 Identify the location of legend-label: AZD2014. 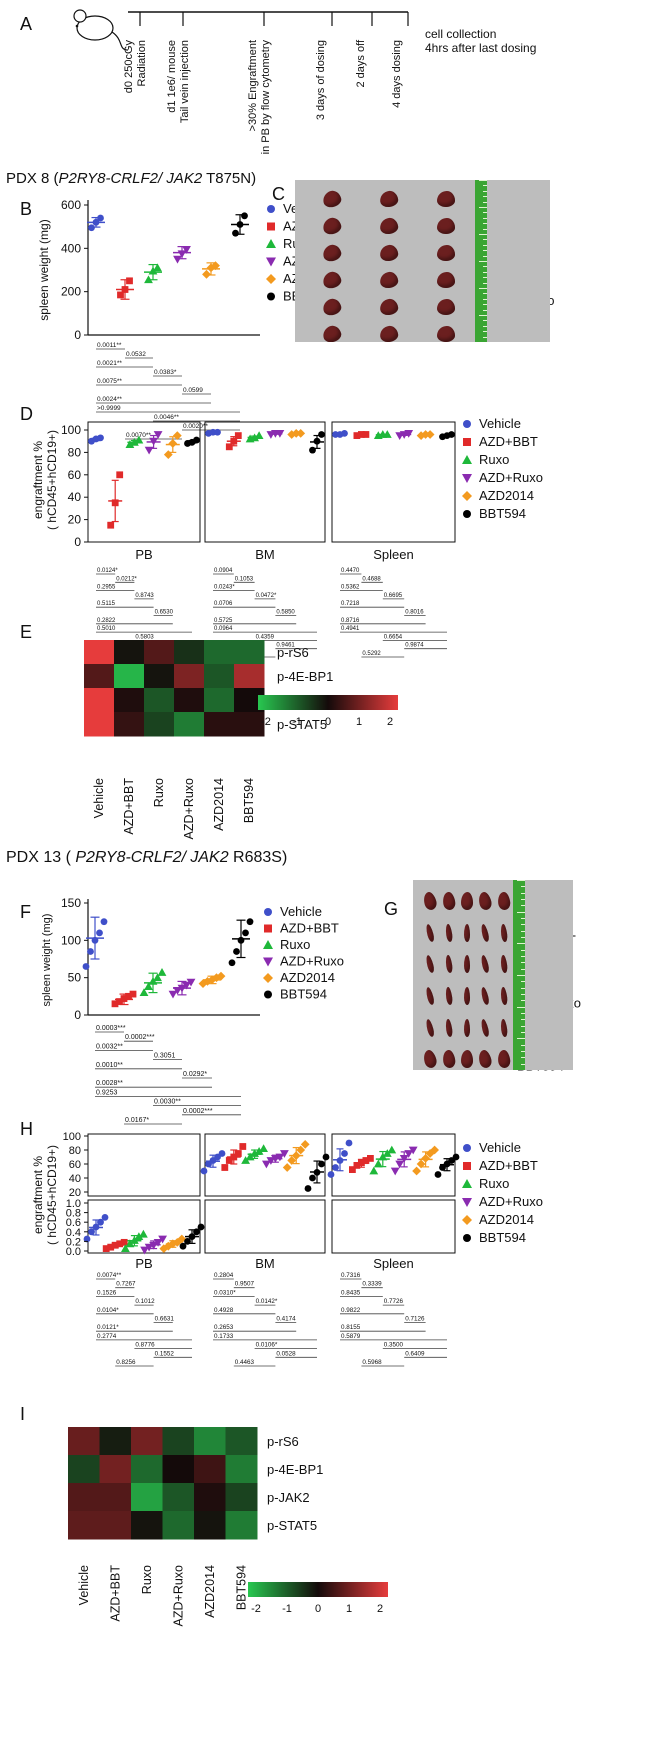
(506, 495).